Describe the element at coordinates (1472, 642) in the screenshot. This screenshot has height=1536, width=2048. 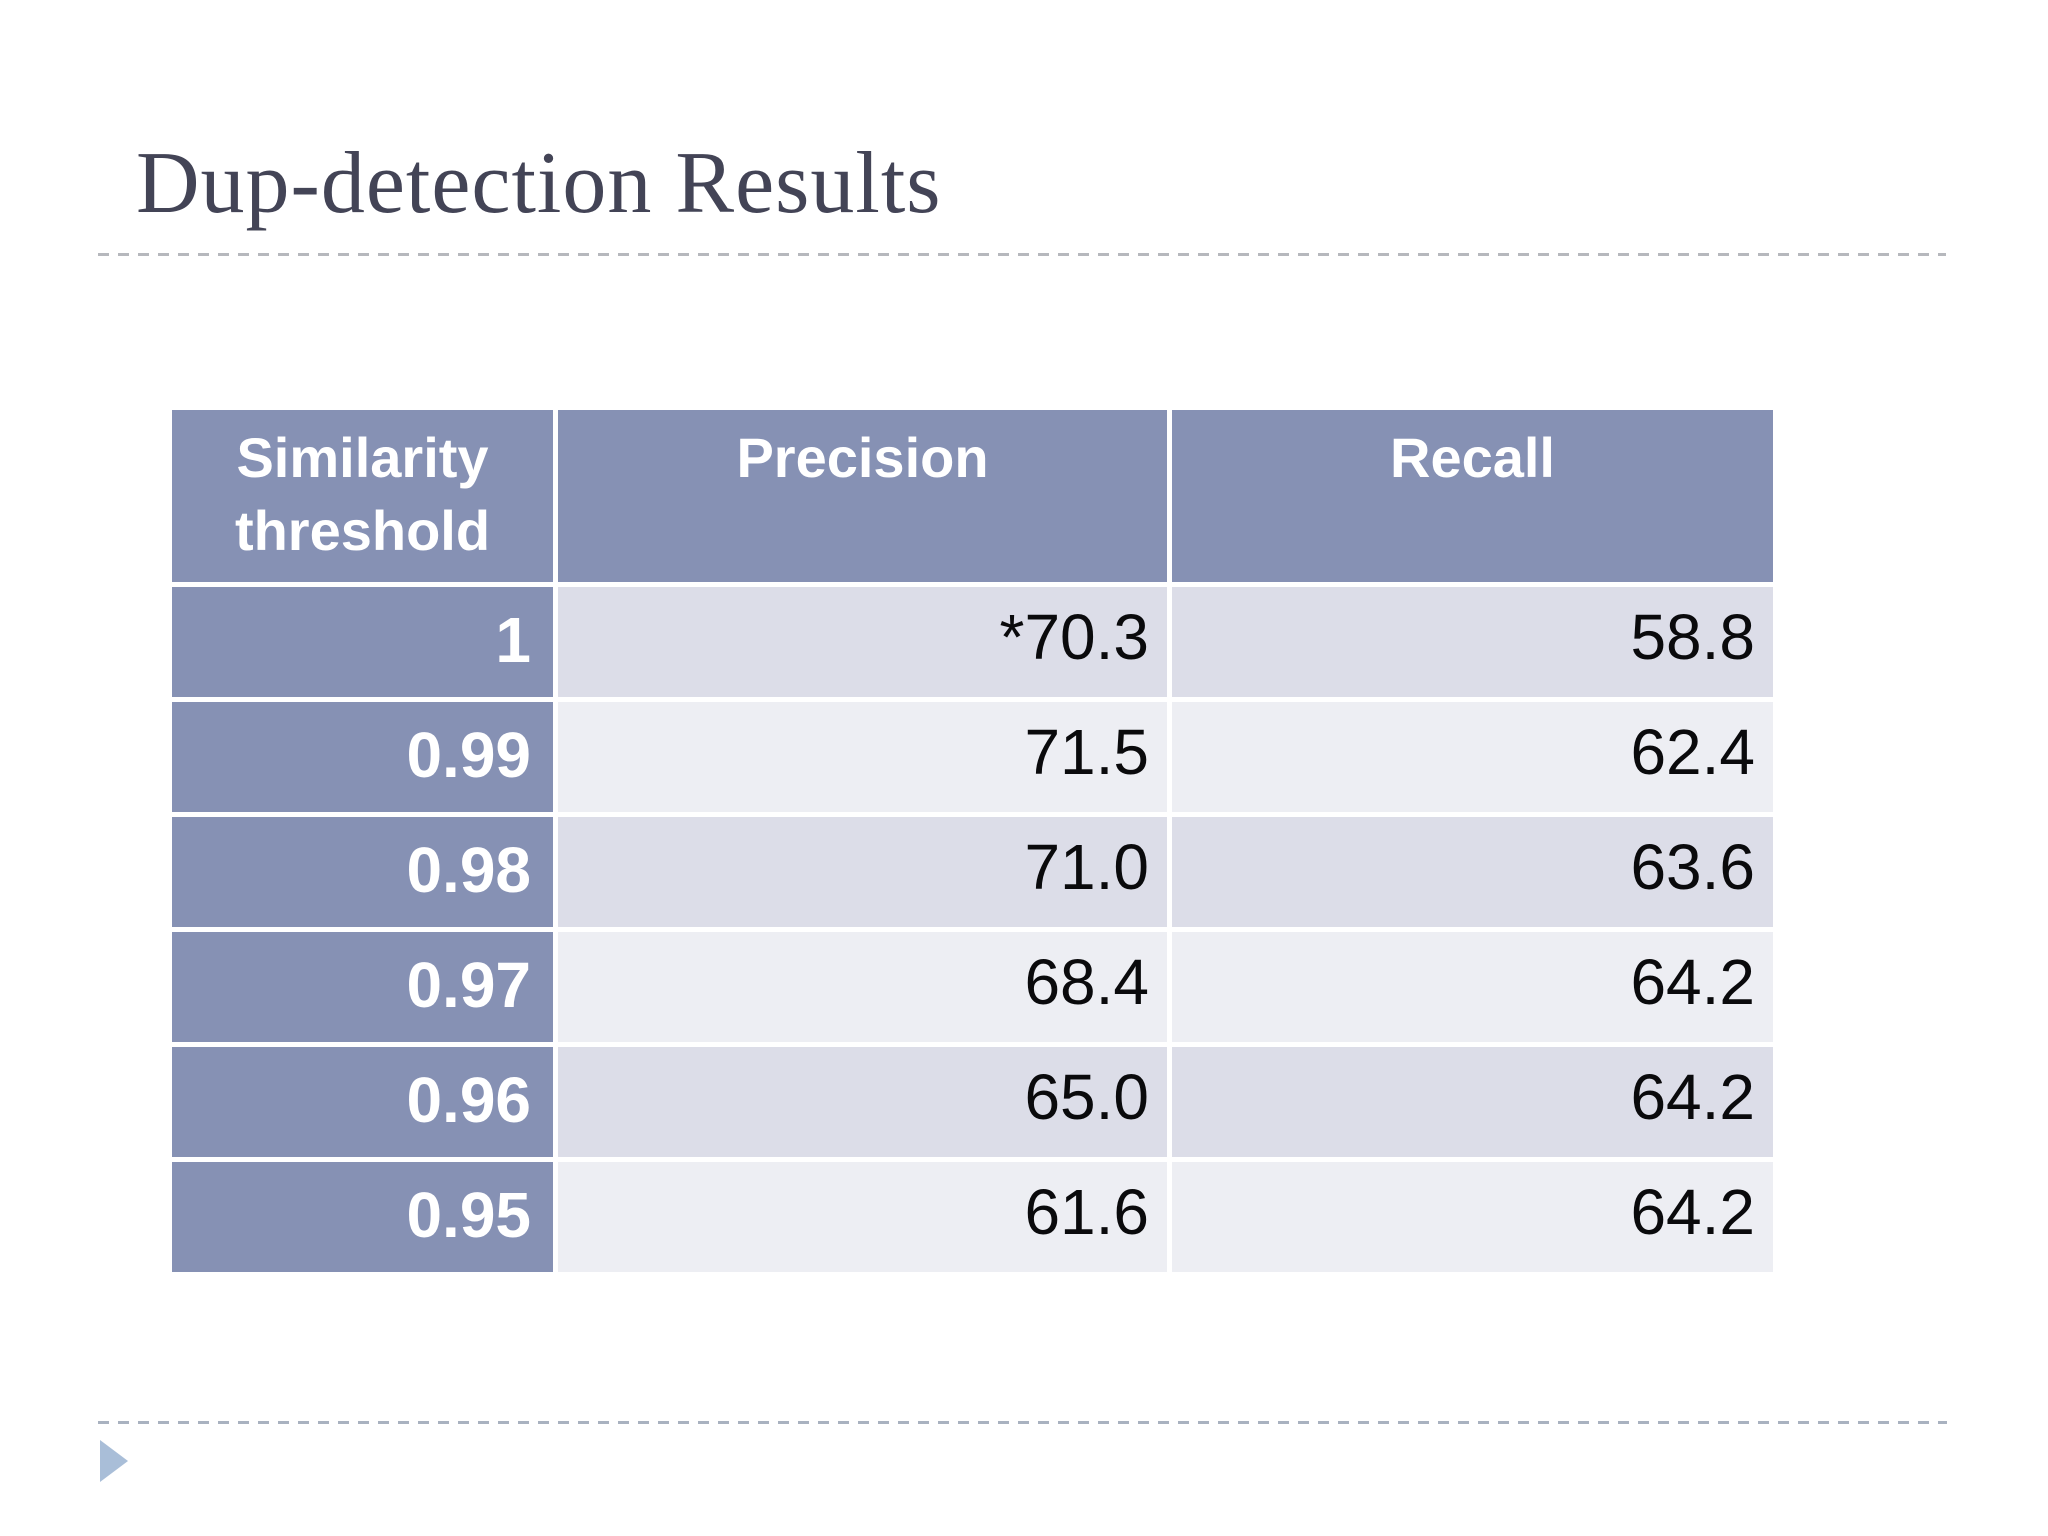
I see `recall-value: 58.8` at that location.